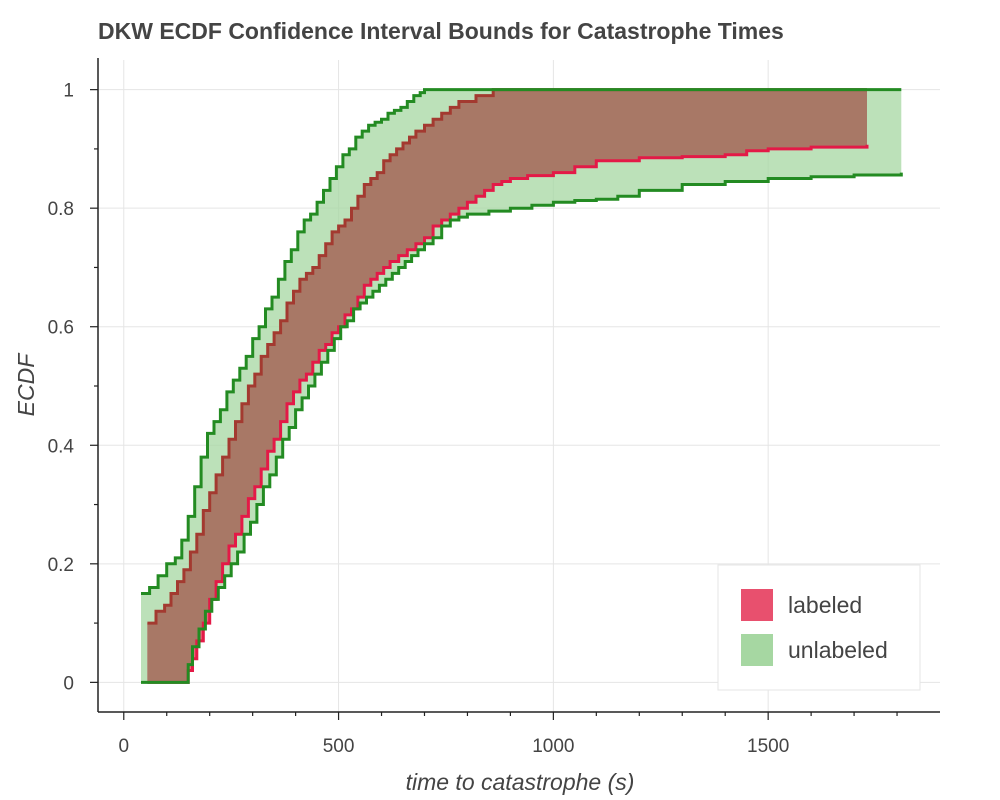 The height and width of the screenshot is (800, 1000). What do you see at coordinates (757, 605) in the screenshot?
I see `legend-swatch-labeled` at bounding box center [757, 605].